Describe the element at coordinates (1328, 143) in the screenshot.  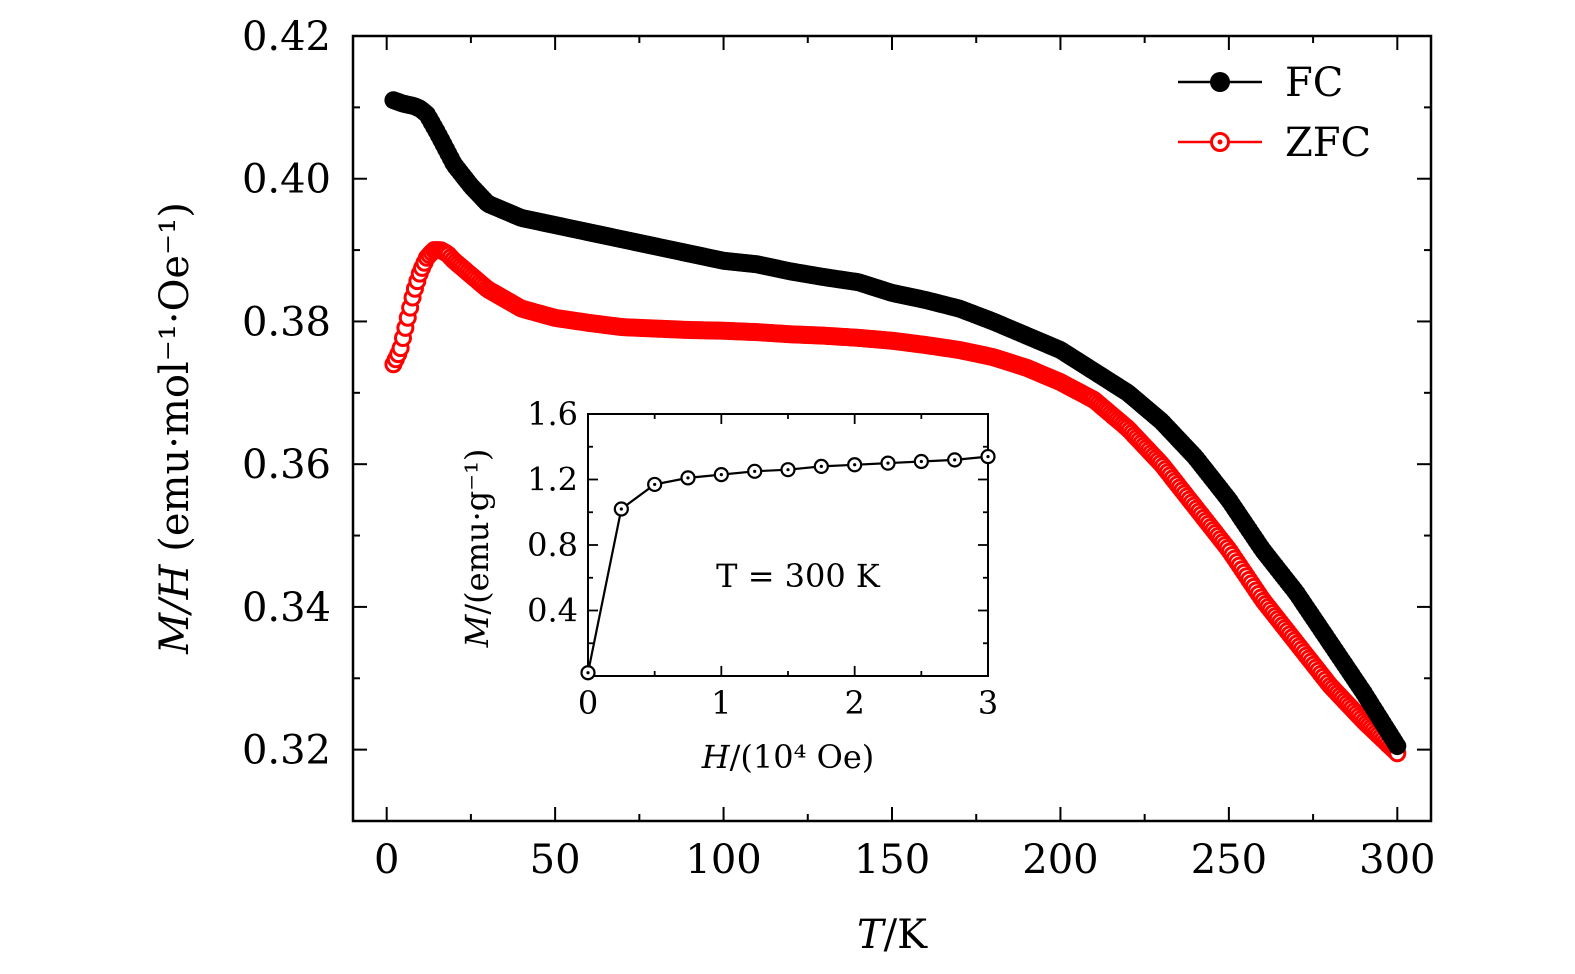
I see `legend-zfc-label: ZFC` at that location.